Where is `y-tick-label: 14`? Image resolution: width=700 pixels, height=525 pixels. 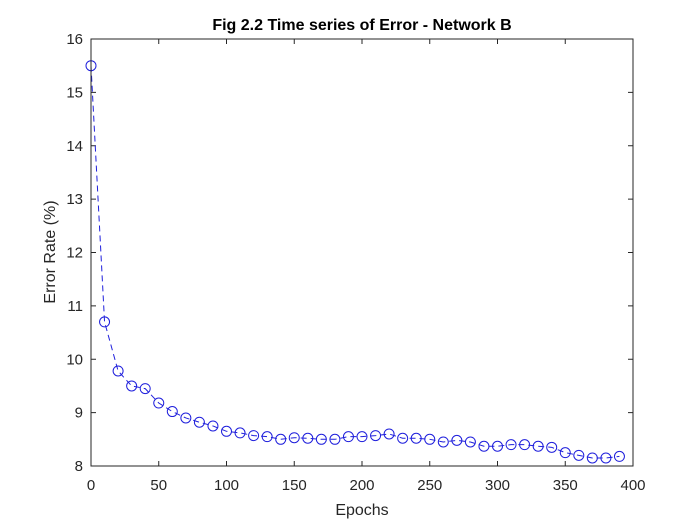 y-tick-label: 14 is located at coordinates (74, 146).